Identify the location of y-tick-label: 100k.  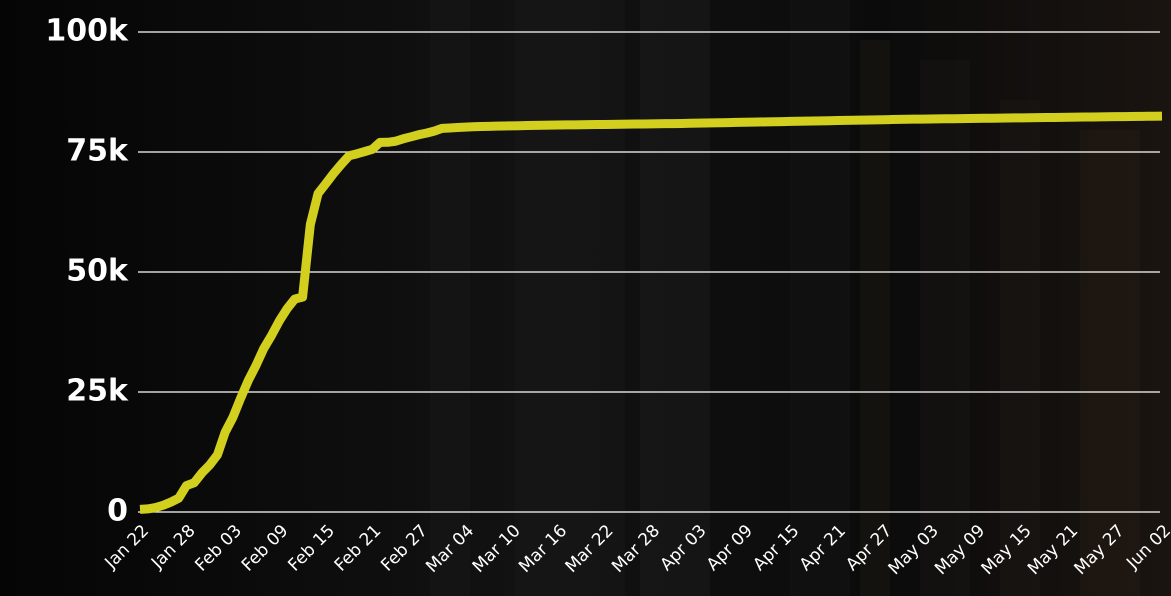
(87, 31).